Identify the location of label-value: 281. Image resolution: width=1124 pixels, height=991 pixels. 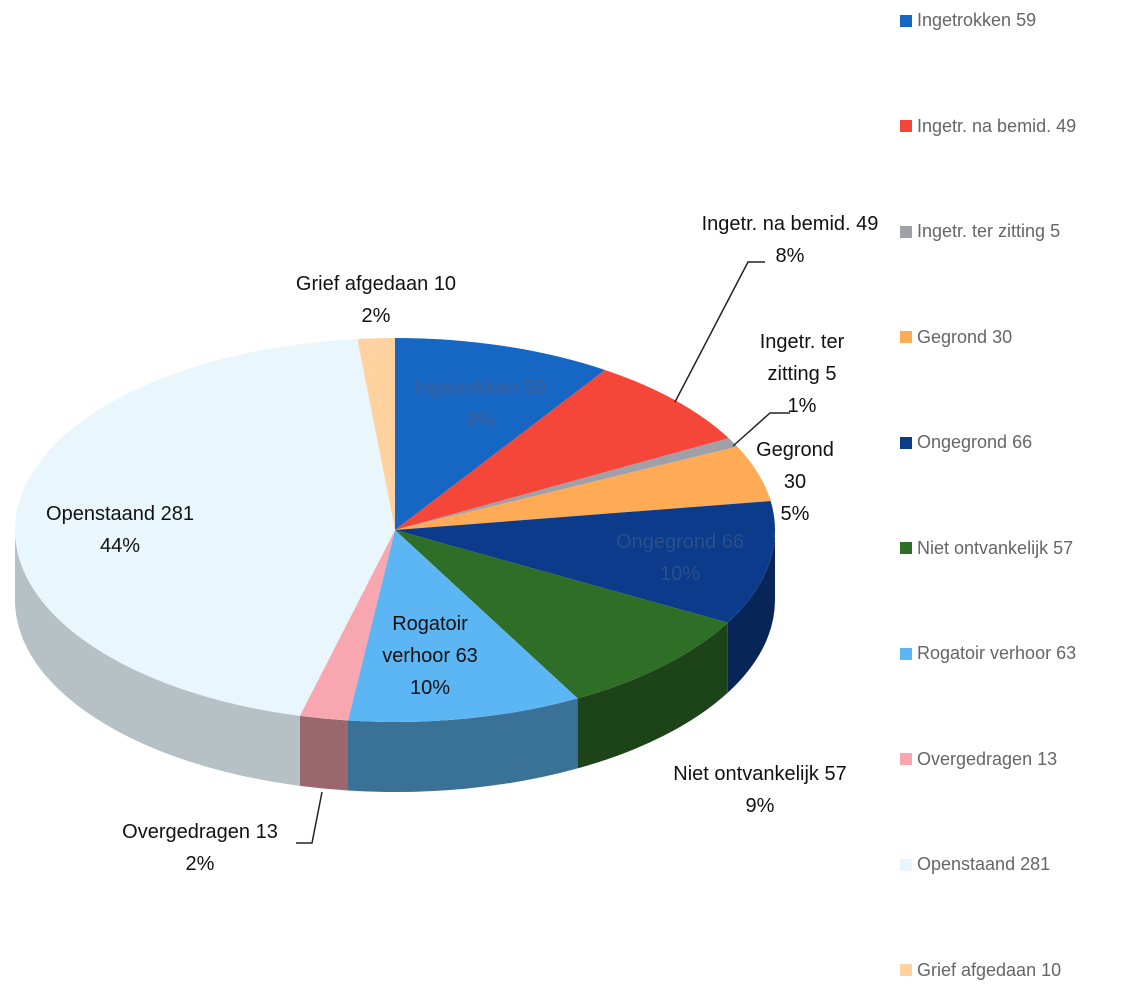
(177, 514).